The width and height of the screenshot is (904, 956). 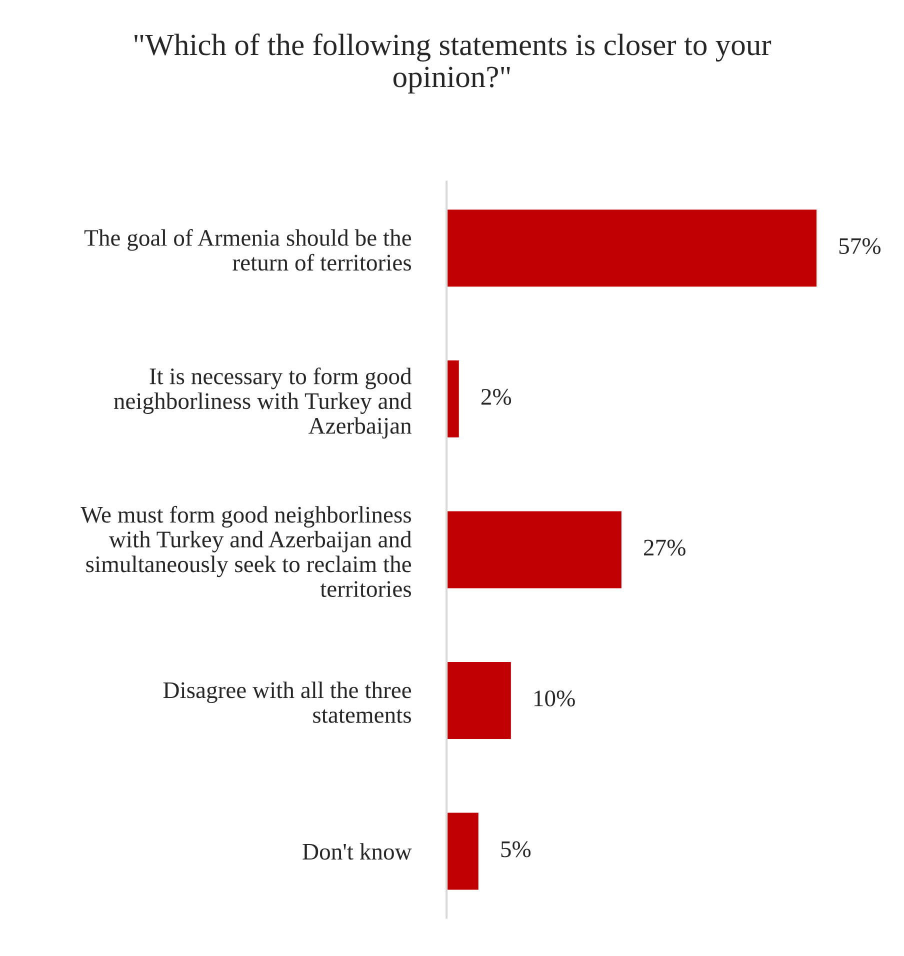 What do you see at coordinates (287, 702) in the screenshot?
I see `y-tick-label: Disagree with all the three statements` at bounding box center [287, 702].